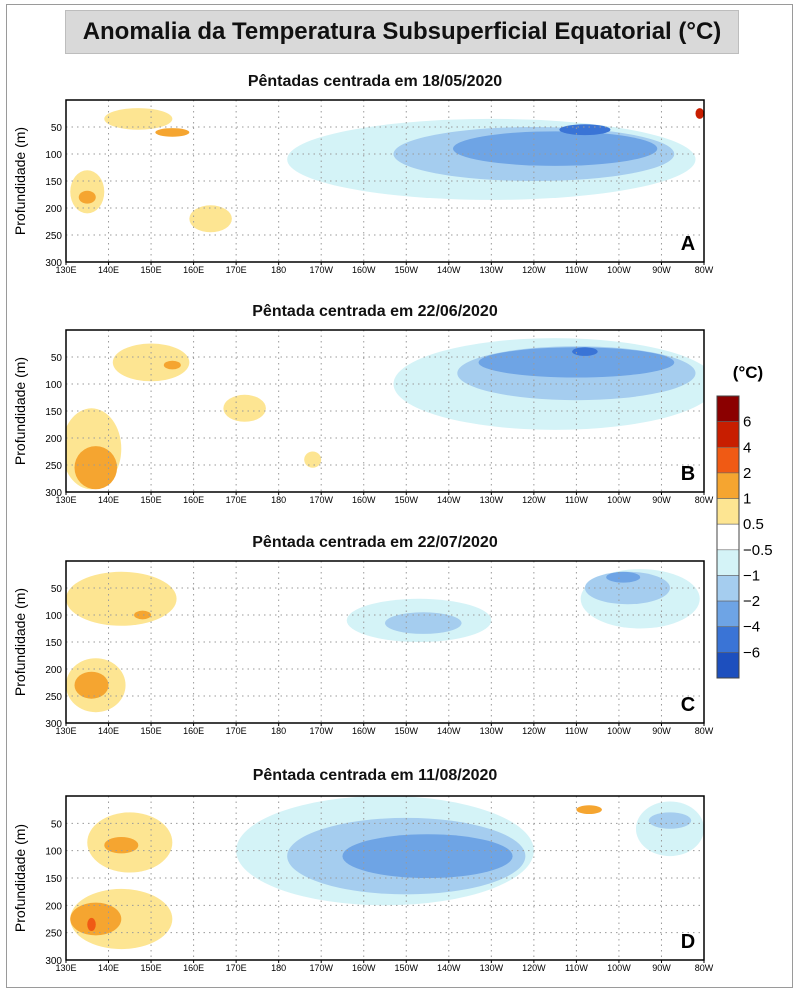  Describe the element at coordinates (375, 311) in the screenshot. I see `panel-b-title: Pêntada centrada em 22/06/2020` at that location.